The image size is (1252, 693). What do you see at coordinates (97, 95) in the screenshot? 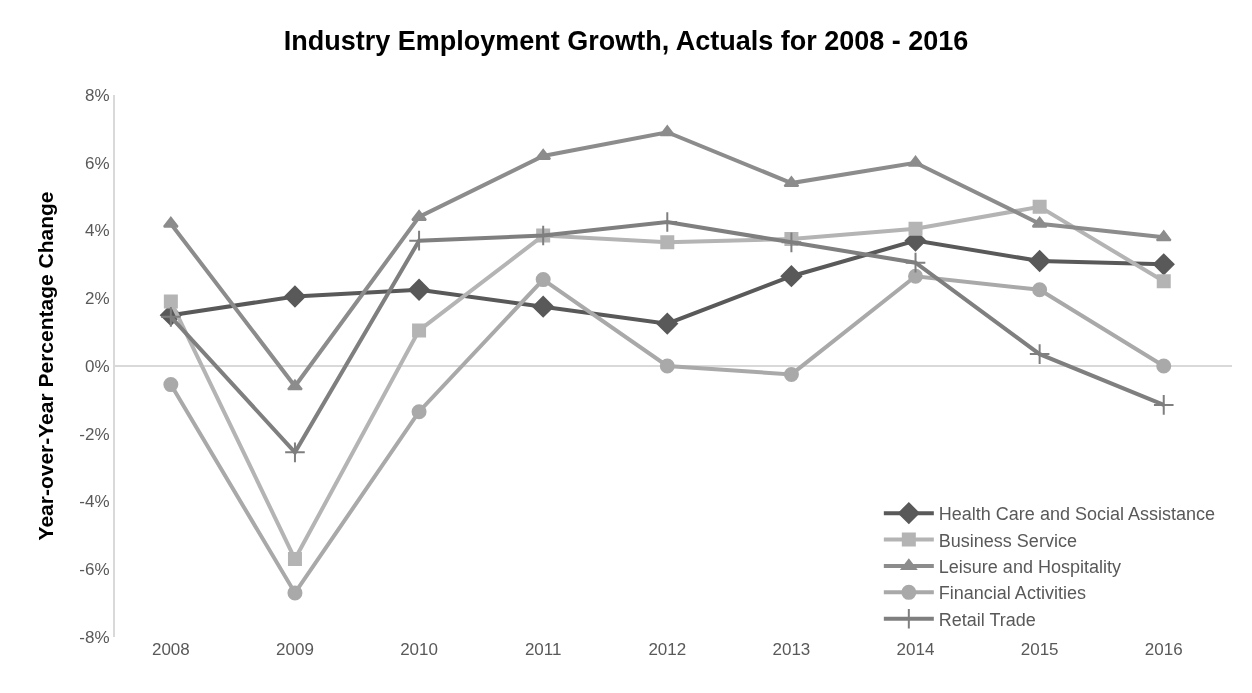
I see `y-tick-label: 8%` at bounding box center [97, 95].